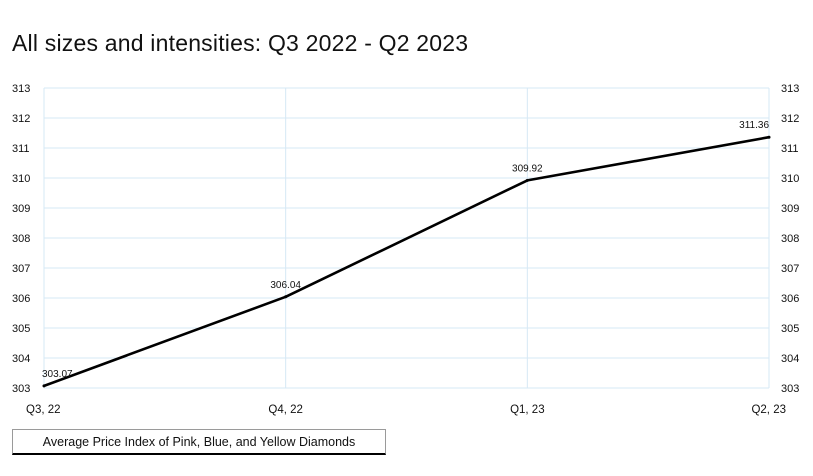  Describe the element at coordinates (57, 374) in the screenshot. I see `data-label: 303.07` at that location.